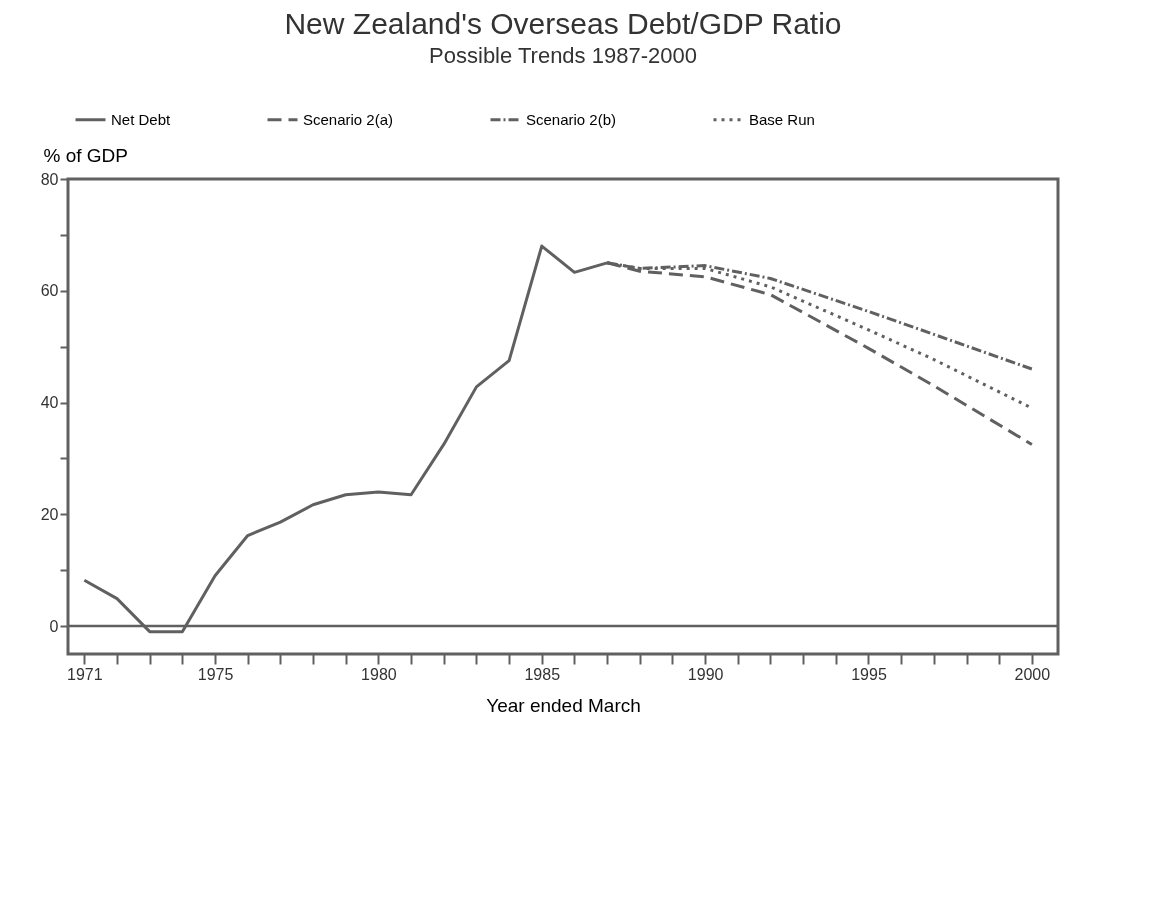  I want to click on x-tick-label: 1985, so click(542, 674).